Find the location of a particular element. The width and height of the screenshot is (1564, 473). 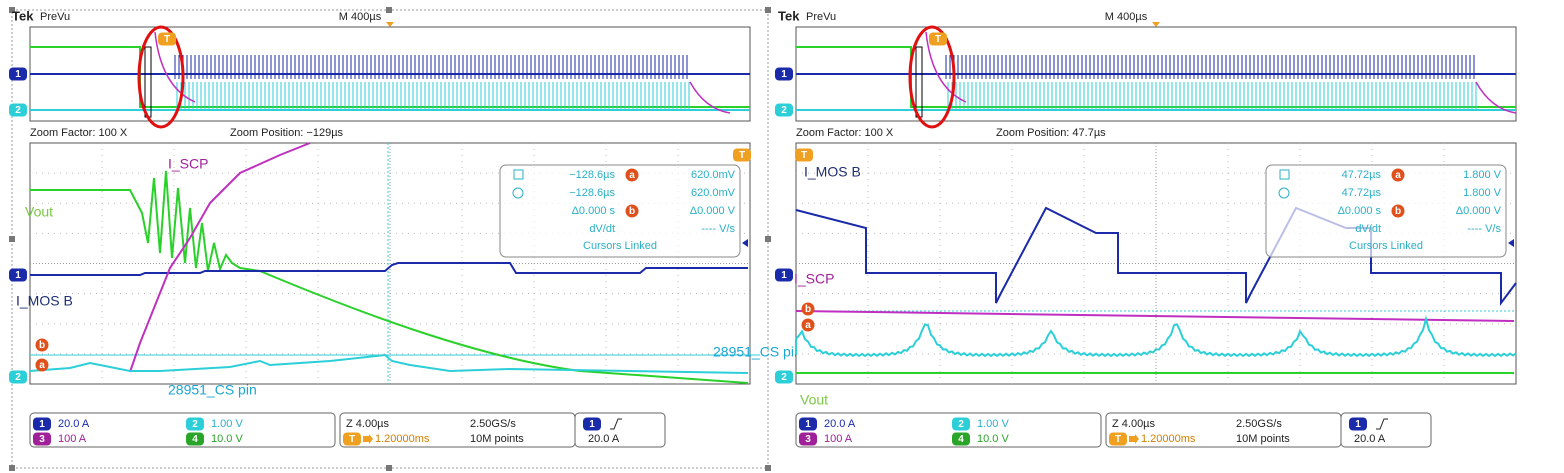

trigger-pos-marker is located at coordinates (390, 24).